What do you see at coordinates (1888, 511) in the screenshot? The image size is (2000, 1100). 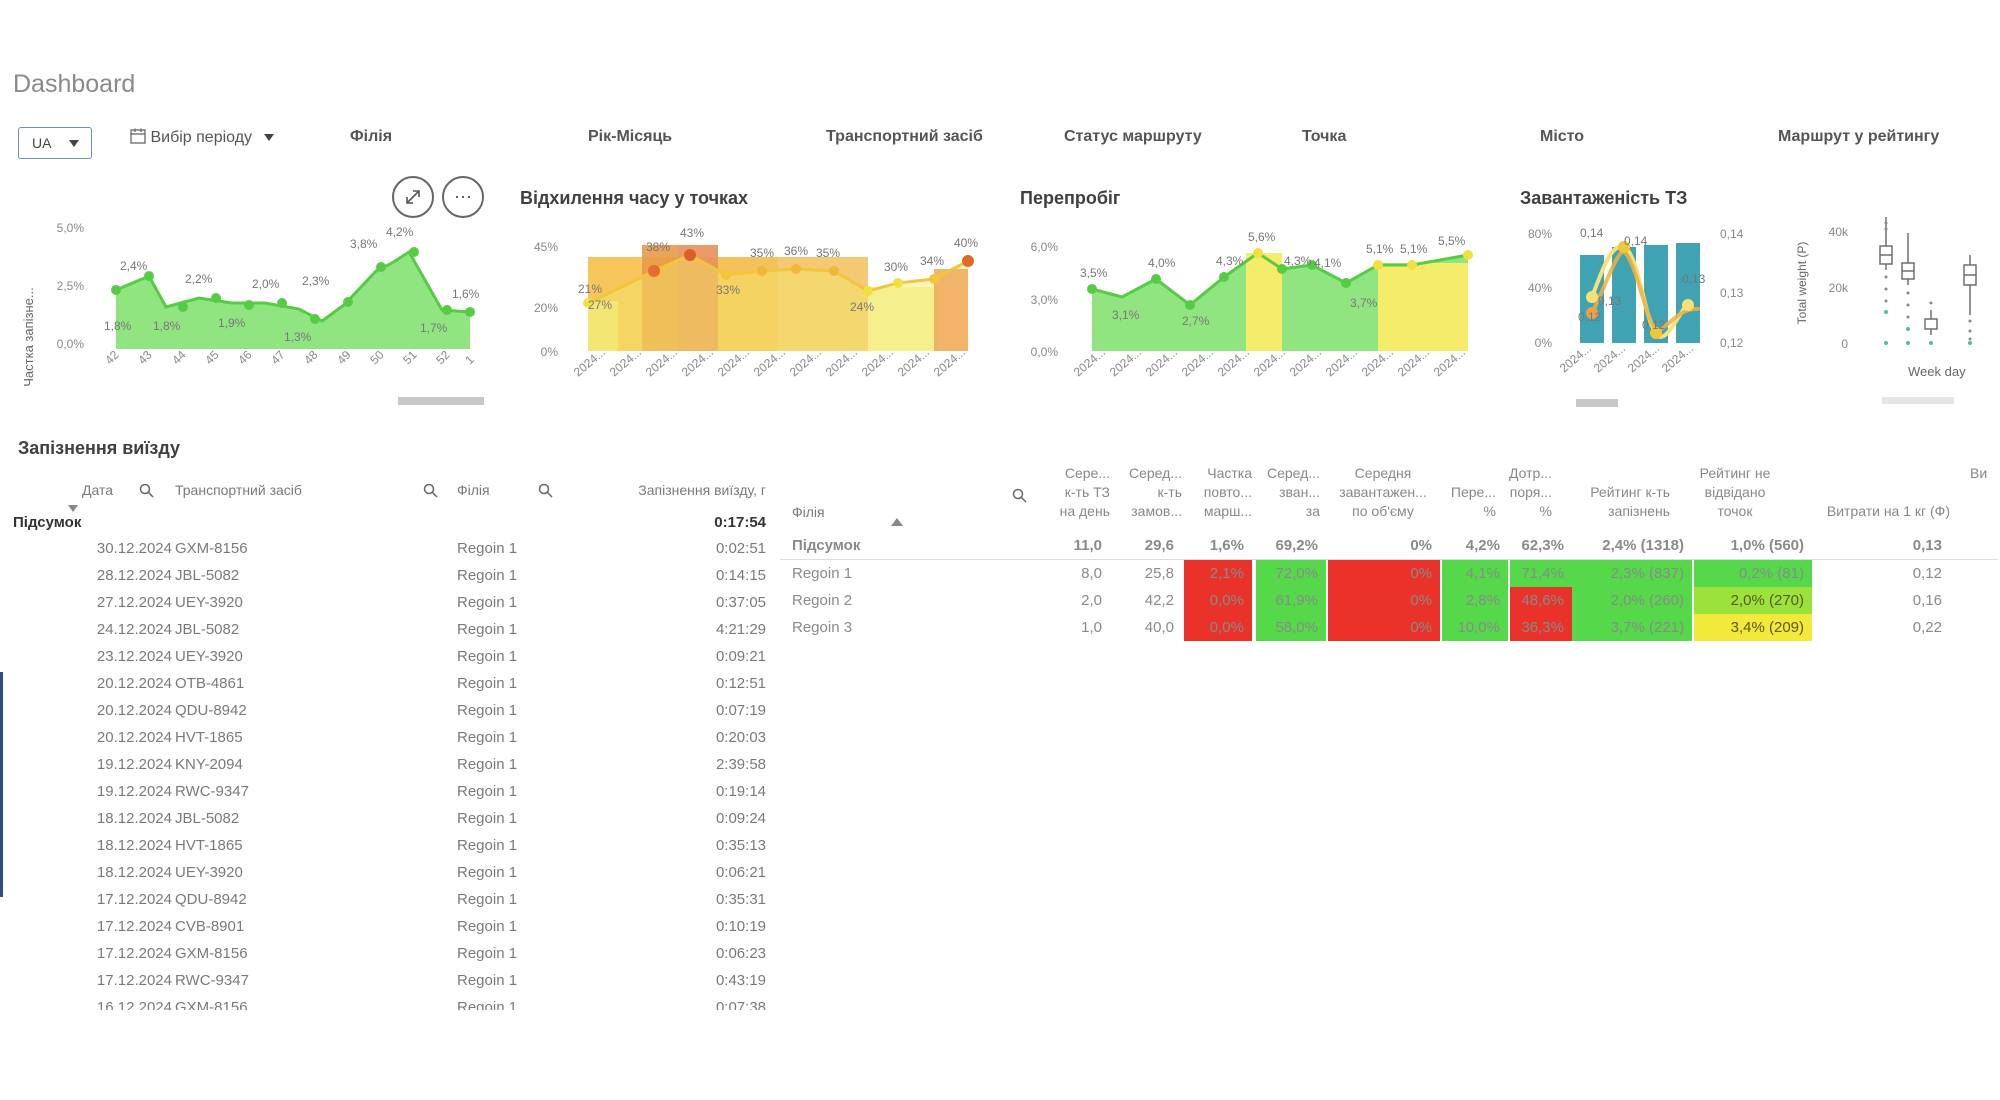 I see `col-cost-per-kg-header: Витрати на 1 кг (Ф)` at bounding box center [1888, 511].